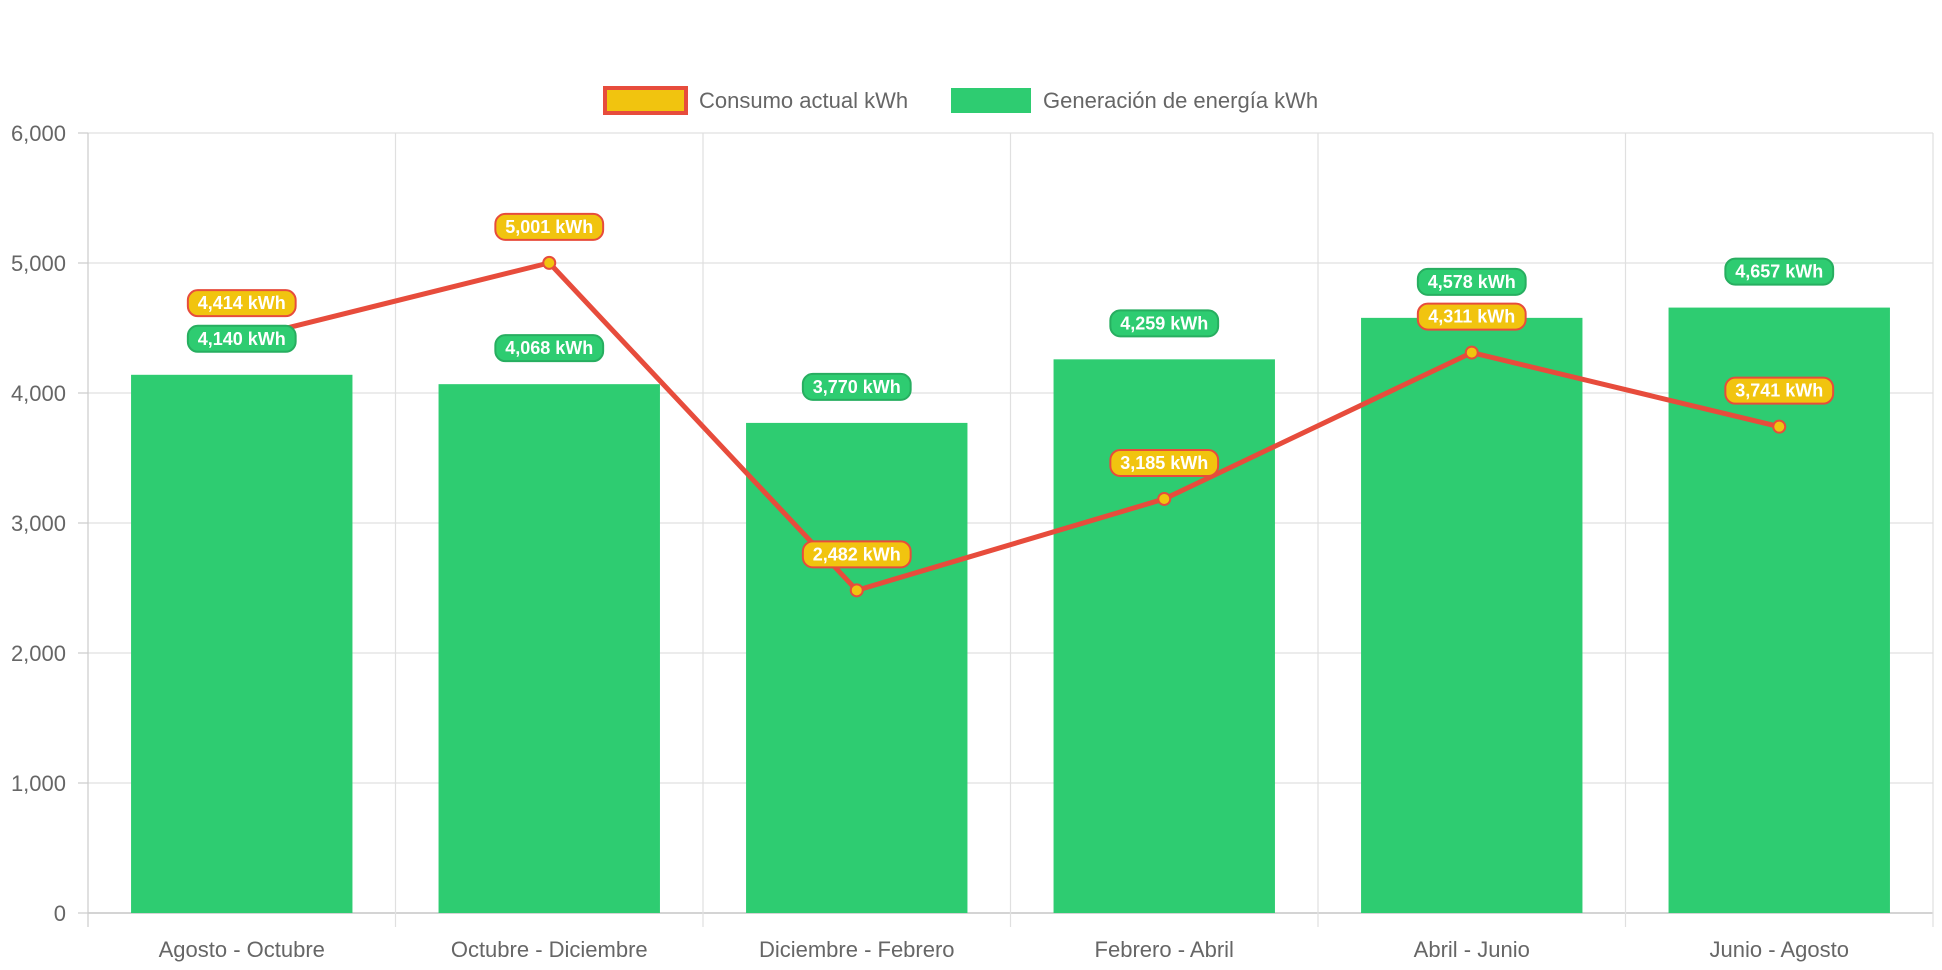 Image resolution: width=1942 pixels, height=970 pixels. What do you see at coordinates (1180, 100) in the screenshot?
I see `legend-label-generacion: Generación de energía kWh` at bounding box center [1180, 100].